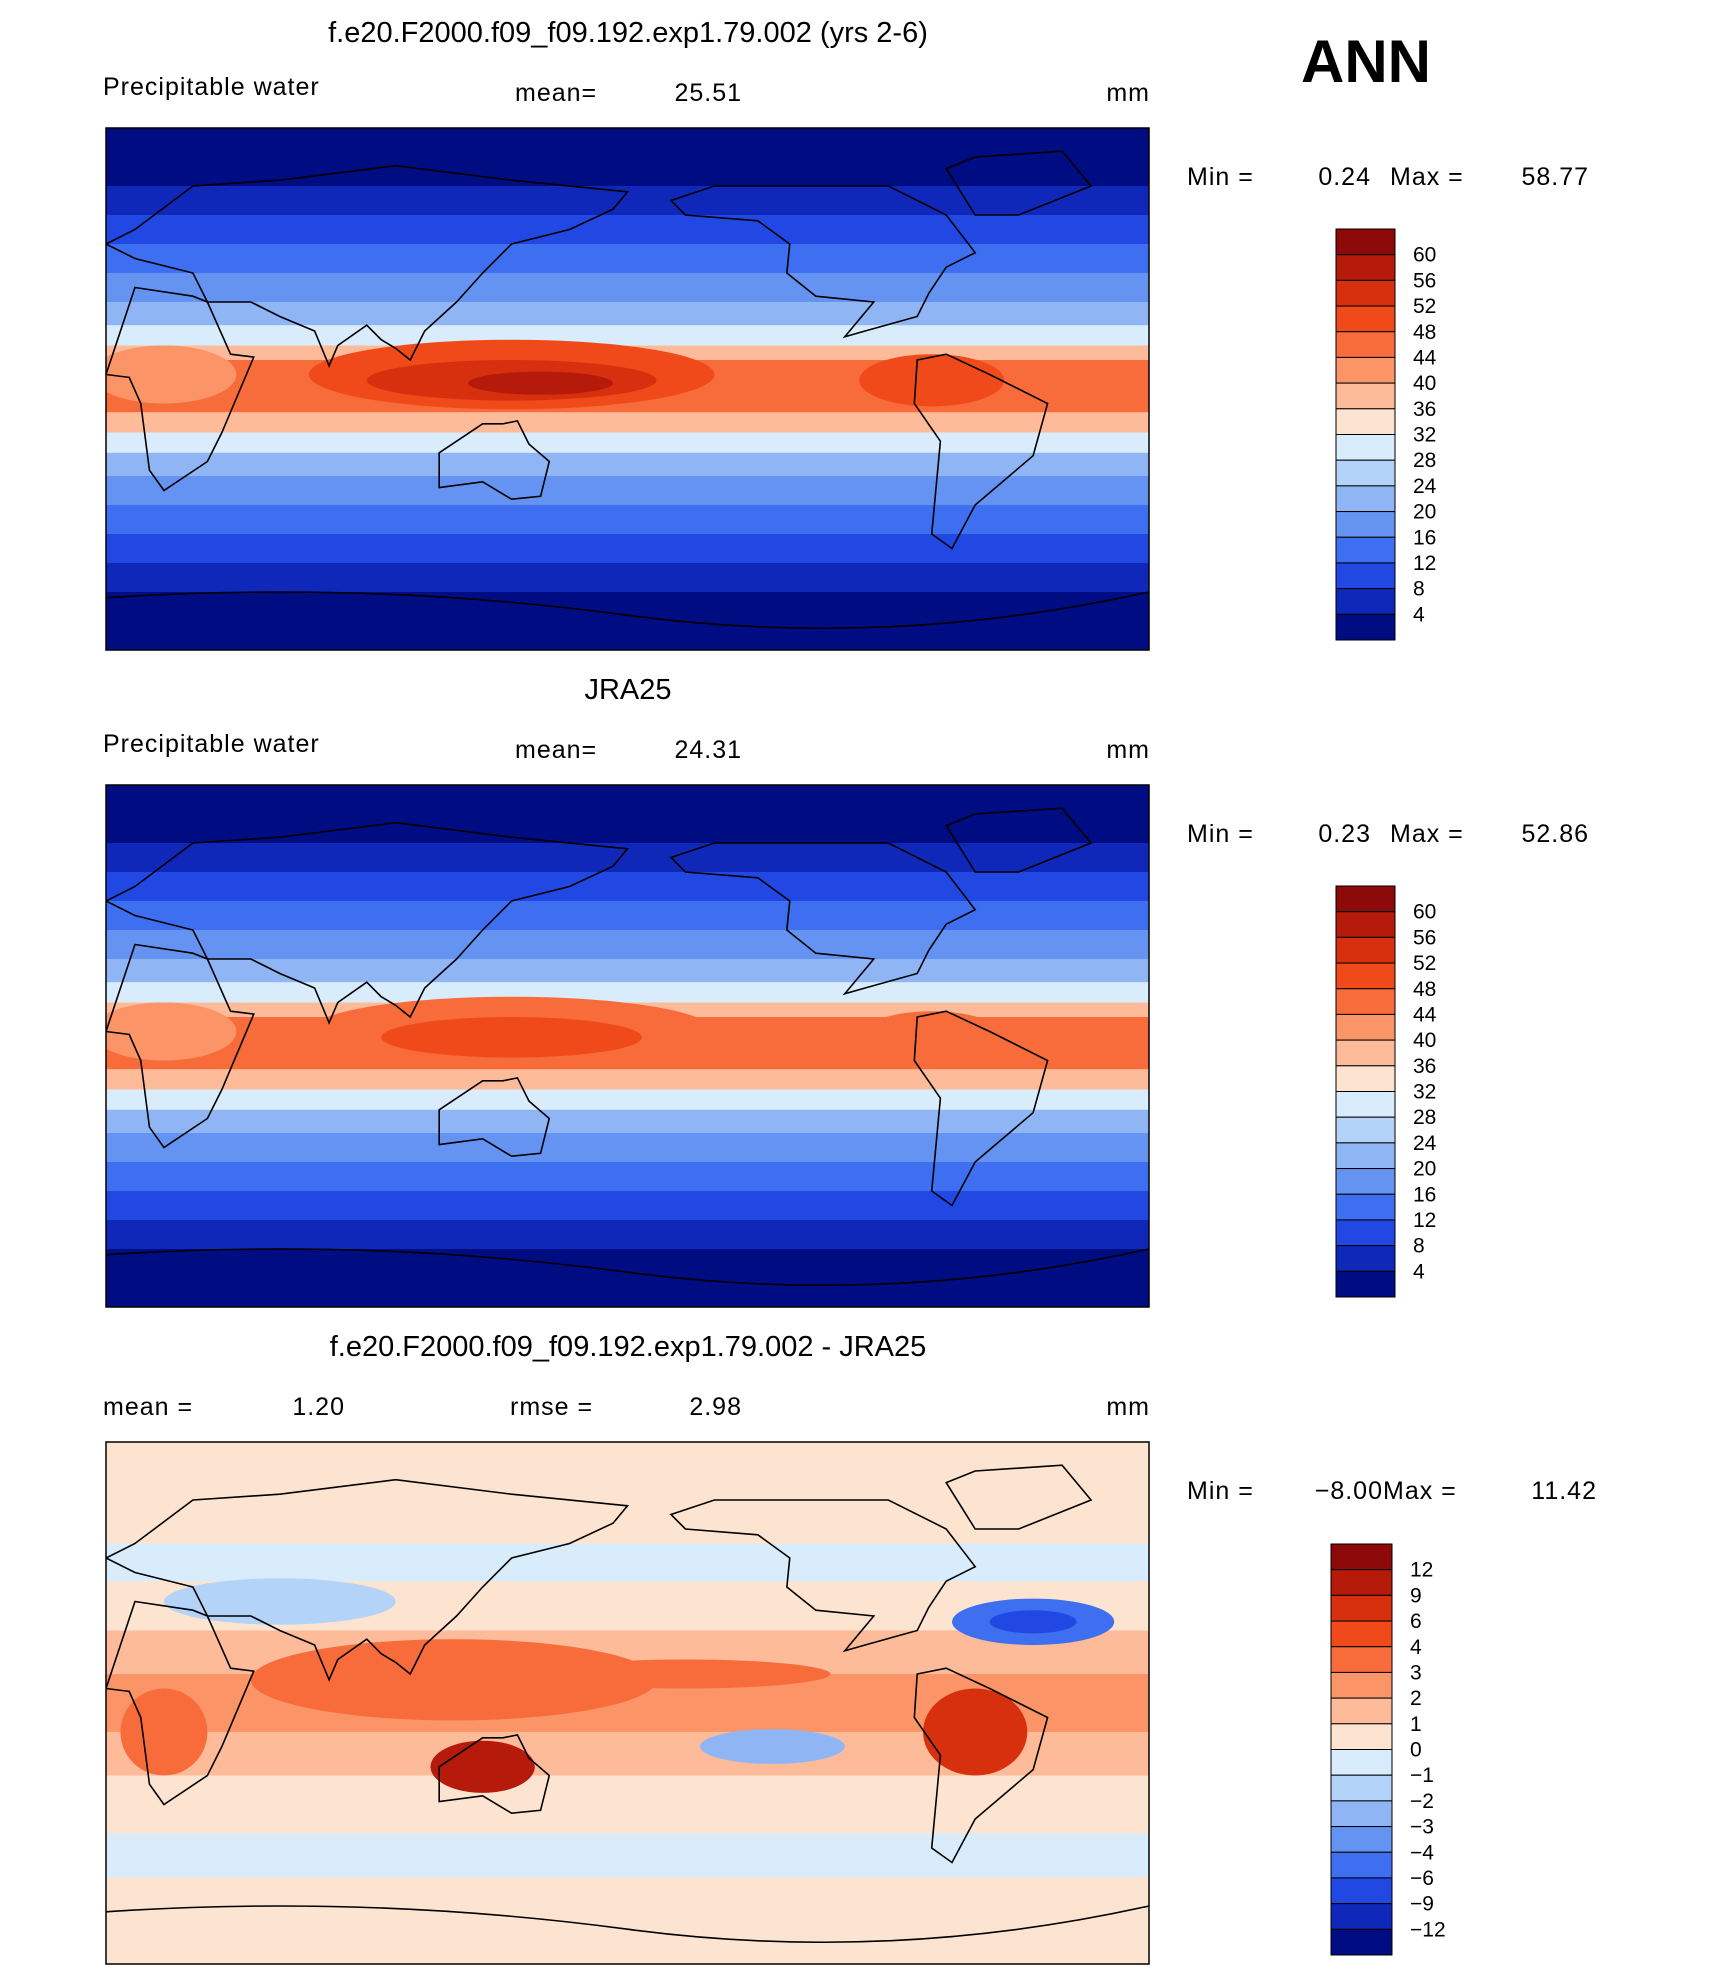  What do you see at coordinates (1416, 1698) in the screenshot?
I see `colorbar-label: 2` at bounding box center [1416, 1698].